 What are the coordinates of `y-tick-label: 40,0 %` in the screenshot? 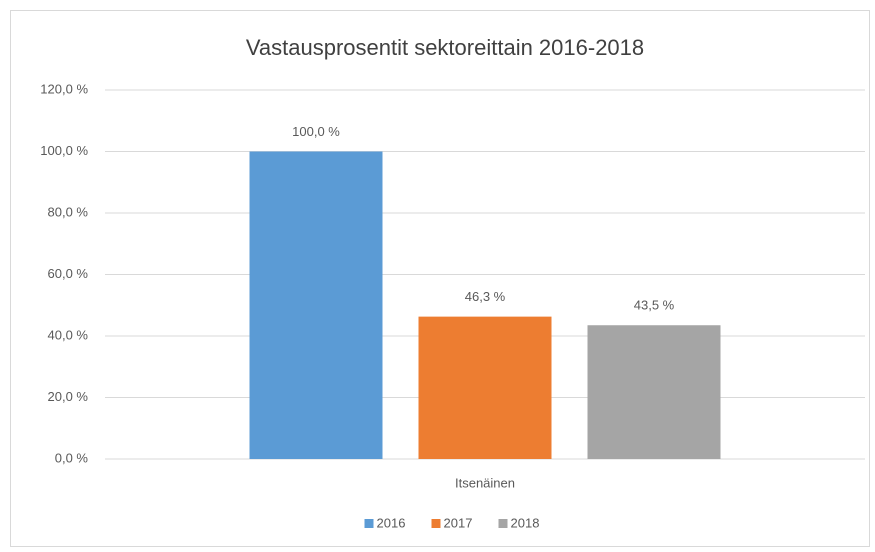 It's located at (68, 334).